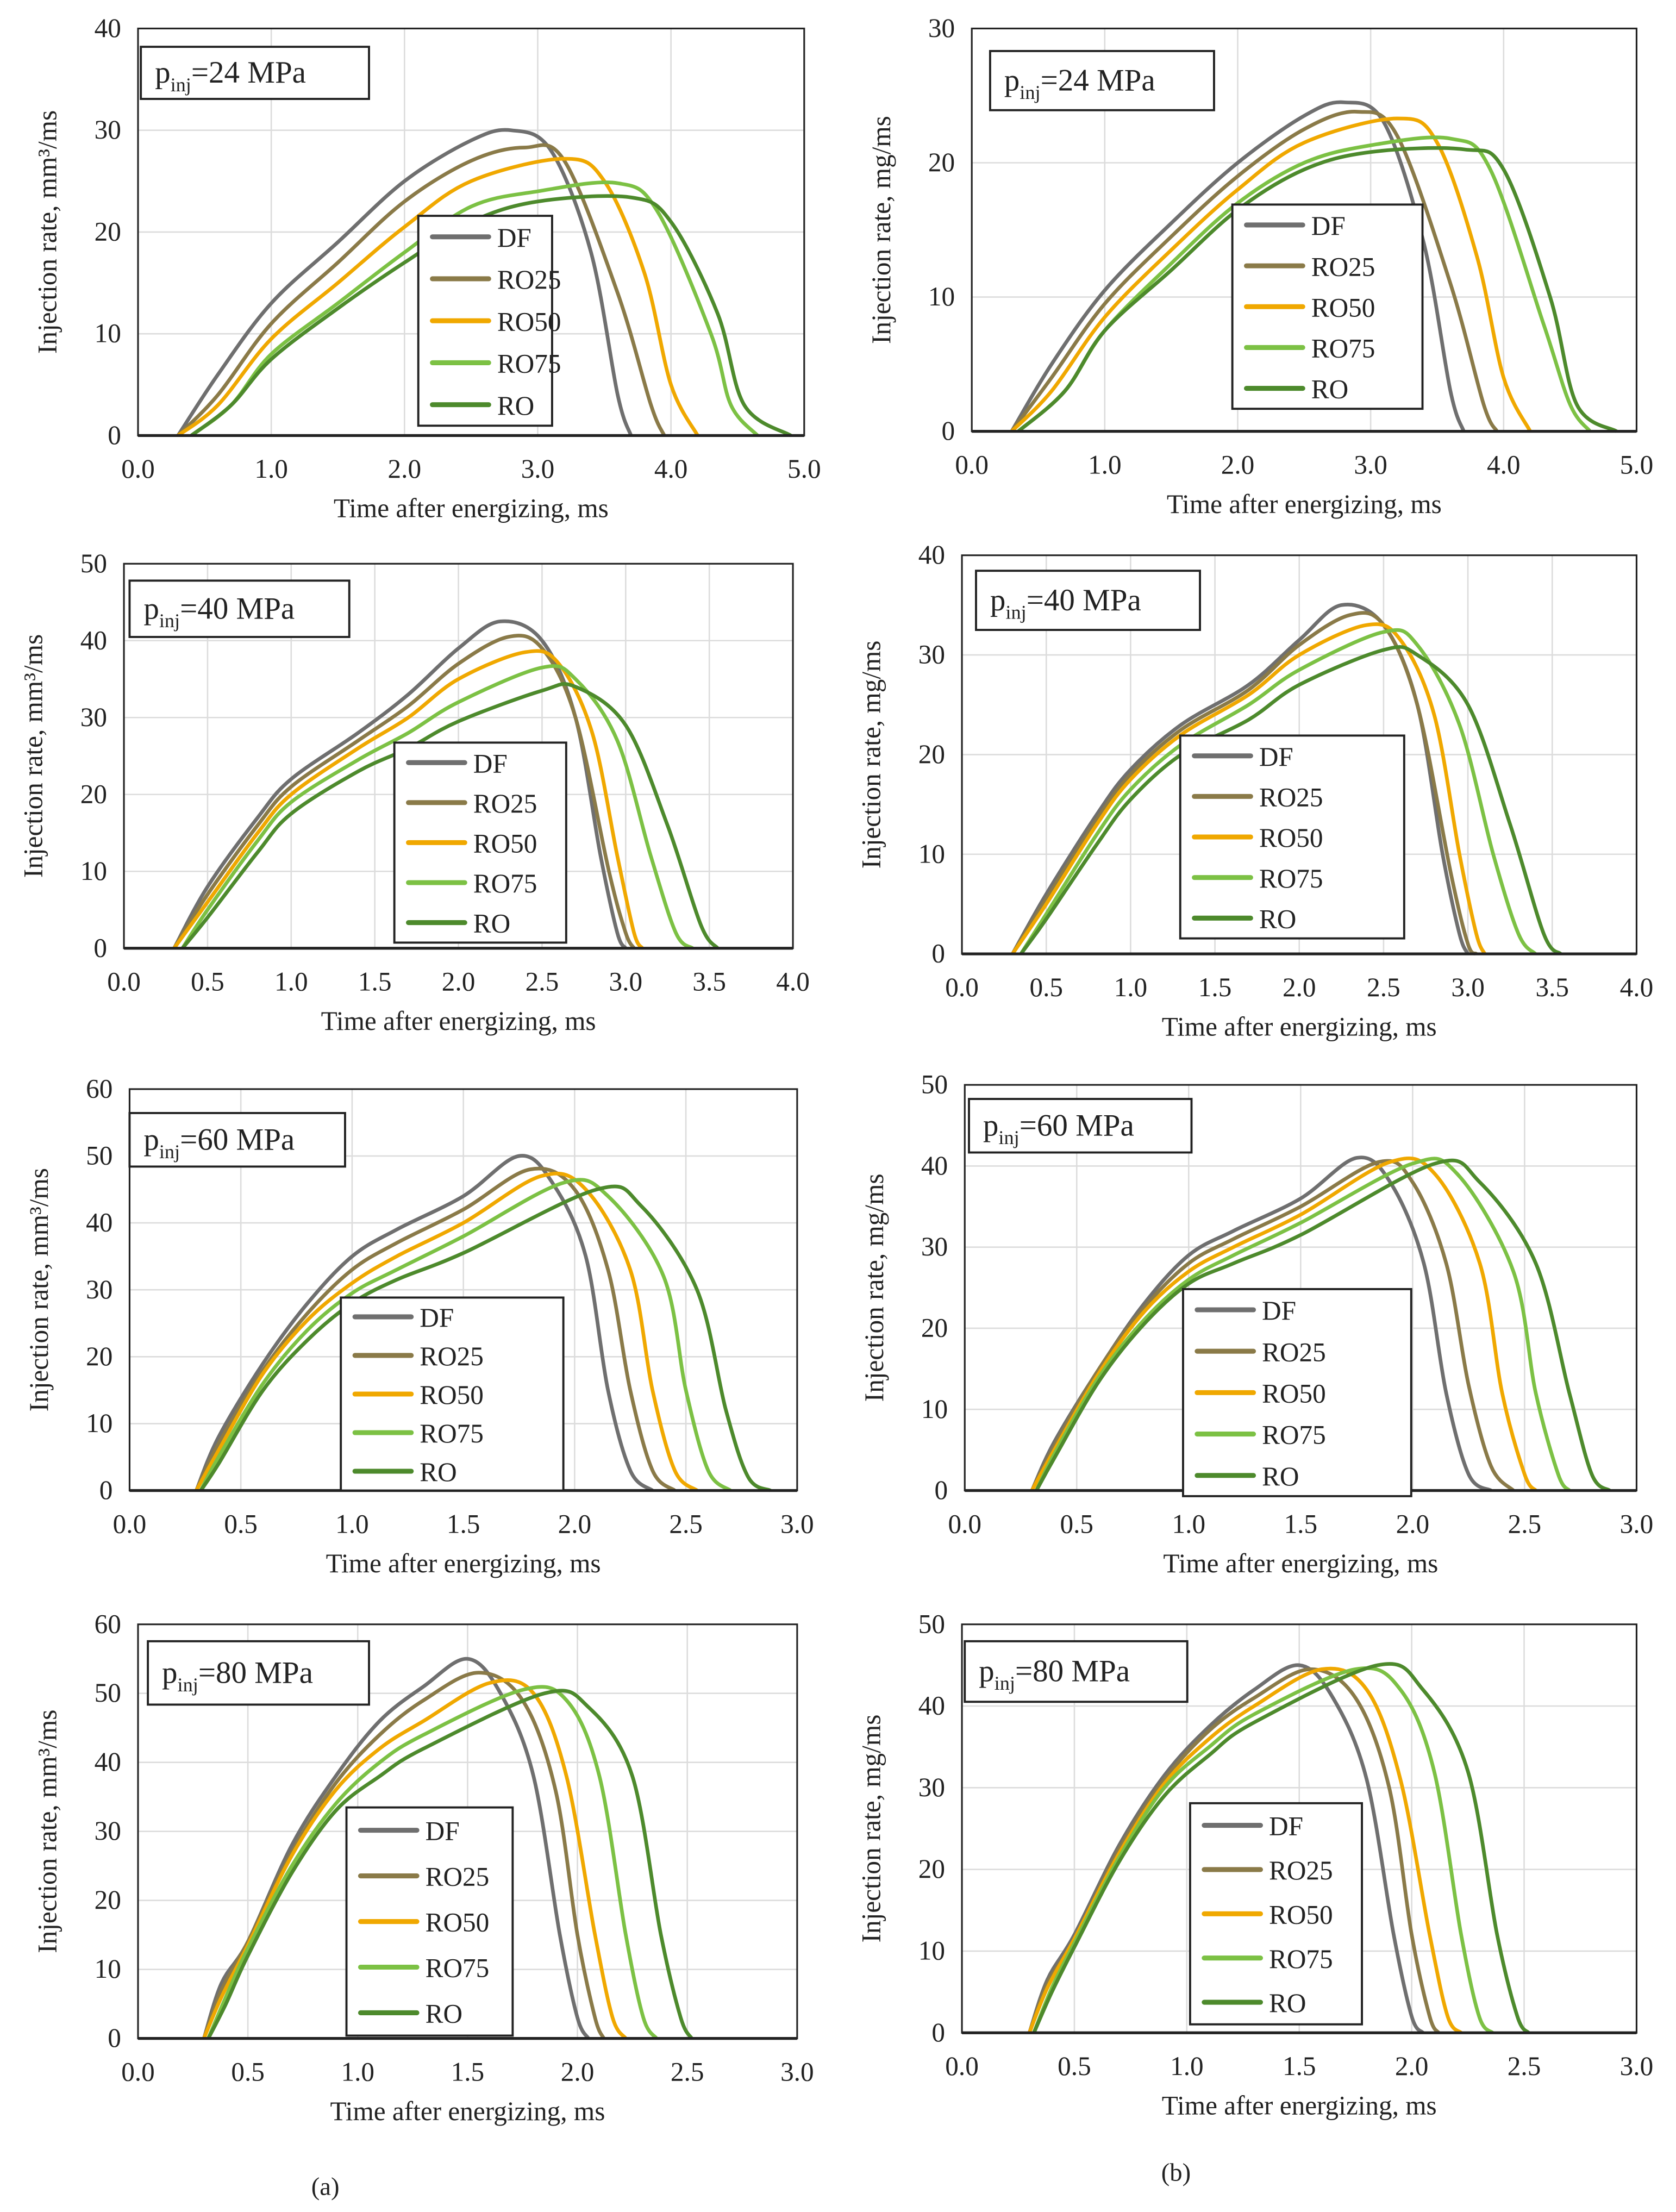 This screenshot has width=1676, height=2212. What do you see at coordinates (1637, 987) in the screenshot?
I see `x-tick-label: 4.0` at bounding box center [1637, 987].